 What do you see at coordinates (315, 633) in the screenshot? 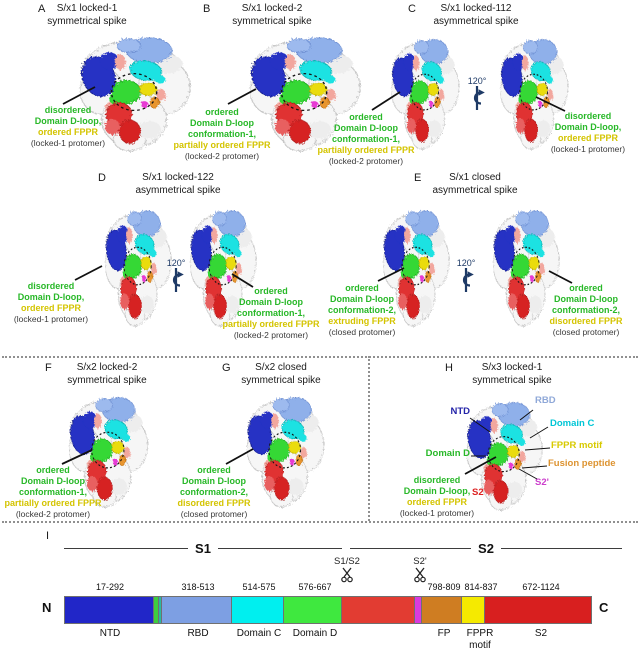
I see `name-domain-d: Domain D` at bounding box center [315, 633].